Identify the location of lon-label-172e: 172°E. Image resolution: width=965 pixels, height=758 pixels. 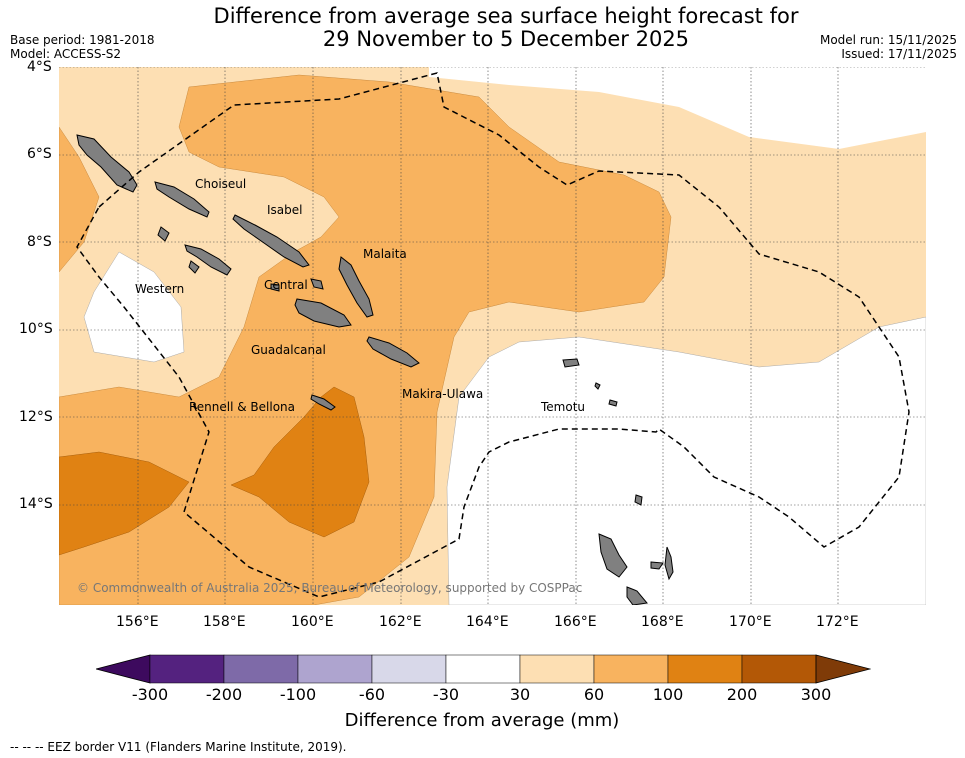
(837, 622).